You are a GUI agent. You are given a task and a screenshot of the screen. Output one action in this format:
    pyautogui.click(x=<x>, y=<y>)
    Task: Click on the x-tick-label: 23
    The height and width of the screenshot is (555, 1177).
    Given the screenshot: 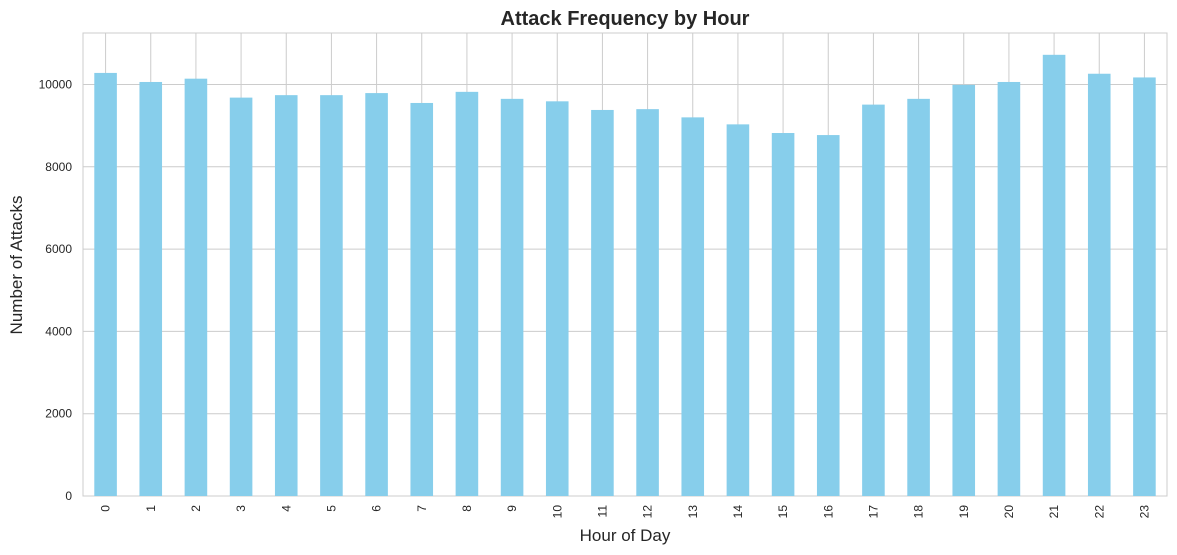 What is the action you would take?
    pyautogui.click(x=1144, y=512)
    